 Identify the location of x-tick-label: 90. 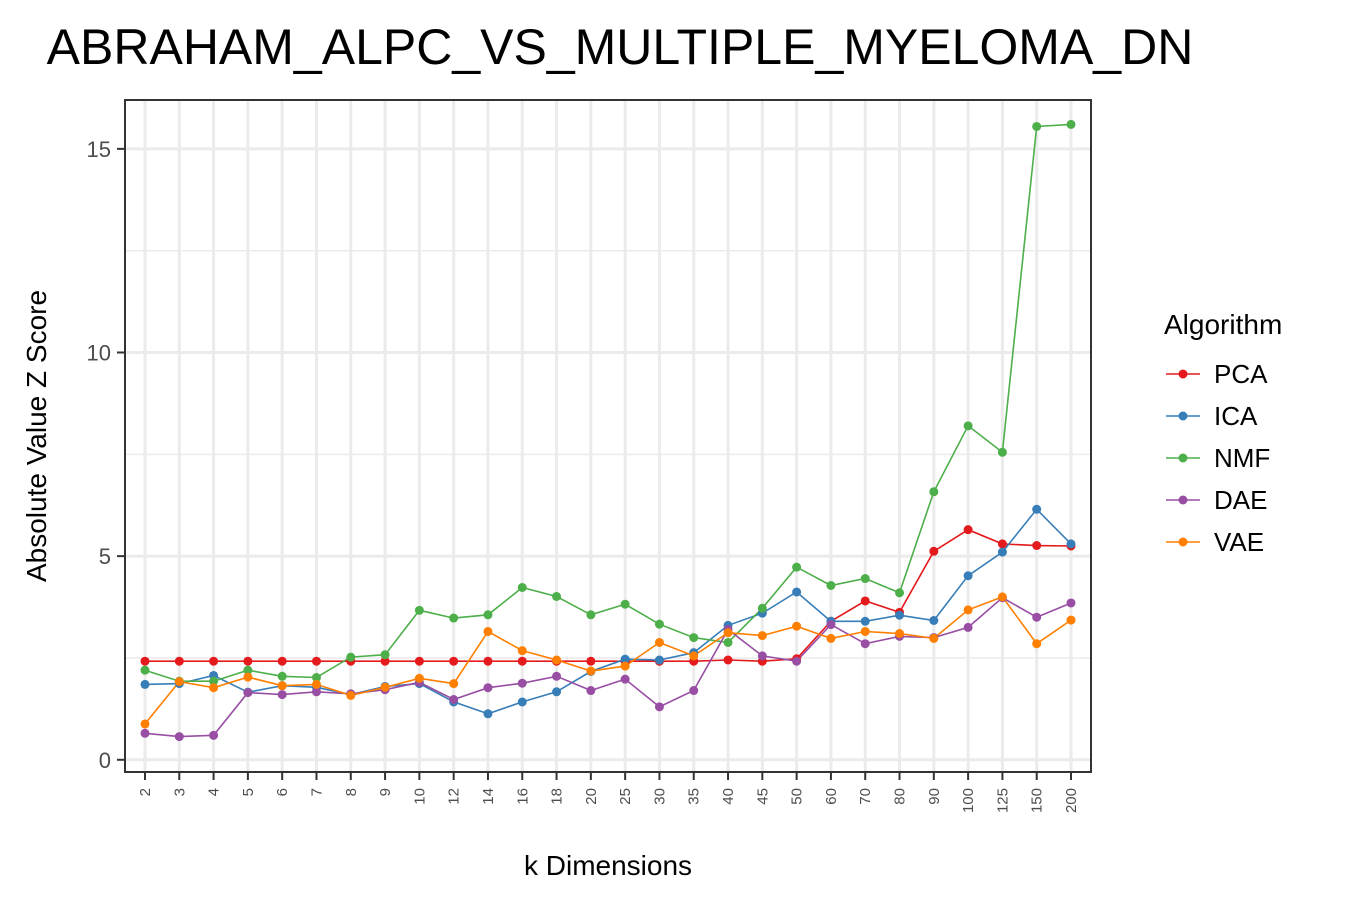
(934, 796).